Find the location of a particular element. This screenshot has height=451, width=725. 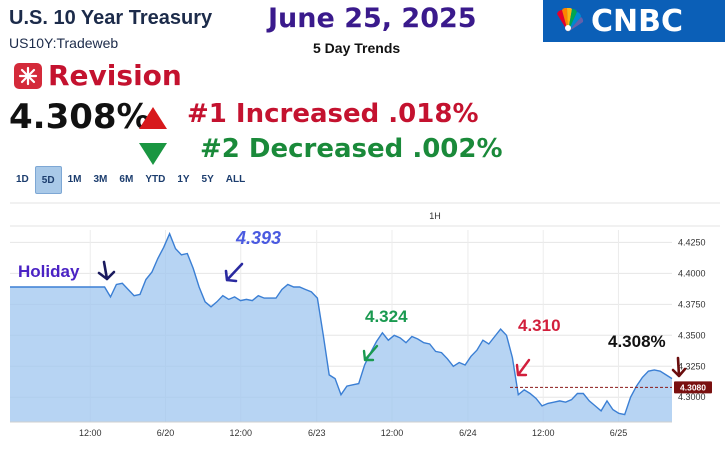

trend-label: 5 Day Trends is located at coordinates (357, 48).